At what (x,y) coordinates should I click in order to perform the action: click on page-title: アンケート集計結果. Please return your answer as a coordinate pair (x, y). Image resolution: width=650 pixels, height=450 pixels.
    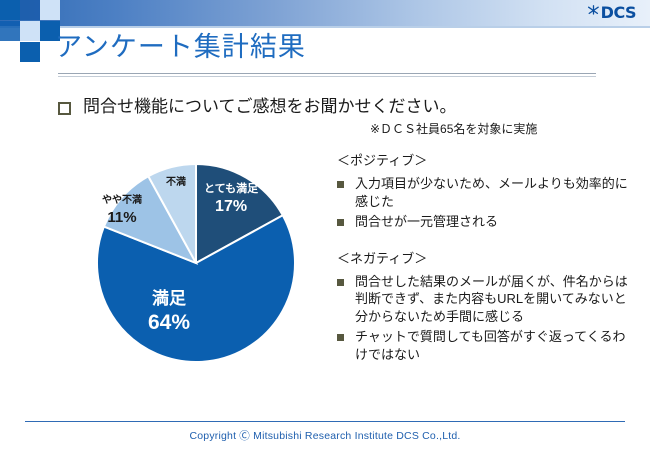
    Looking at the image, I should click on (180, 47).